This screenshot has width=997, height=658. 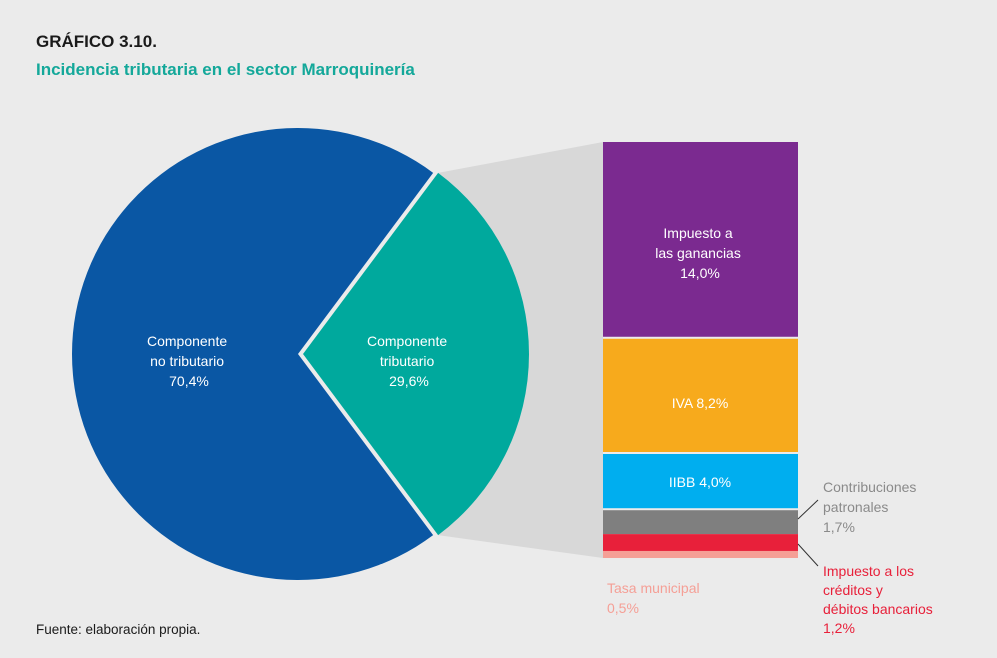 I want to click on bar-label-contribuciones: Contribuciones patronales 1,7%, so click(x=871, y=507).